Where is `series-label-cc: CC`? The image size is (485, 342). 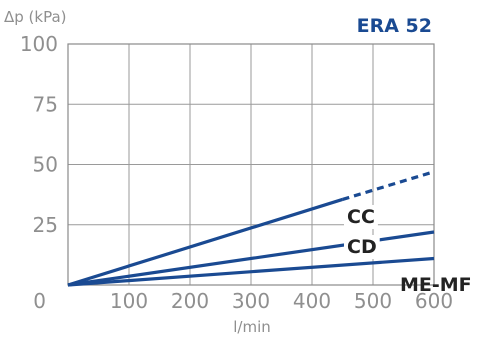 series-label-cc: CC is located at coordinates (361, 217).